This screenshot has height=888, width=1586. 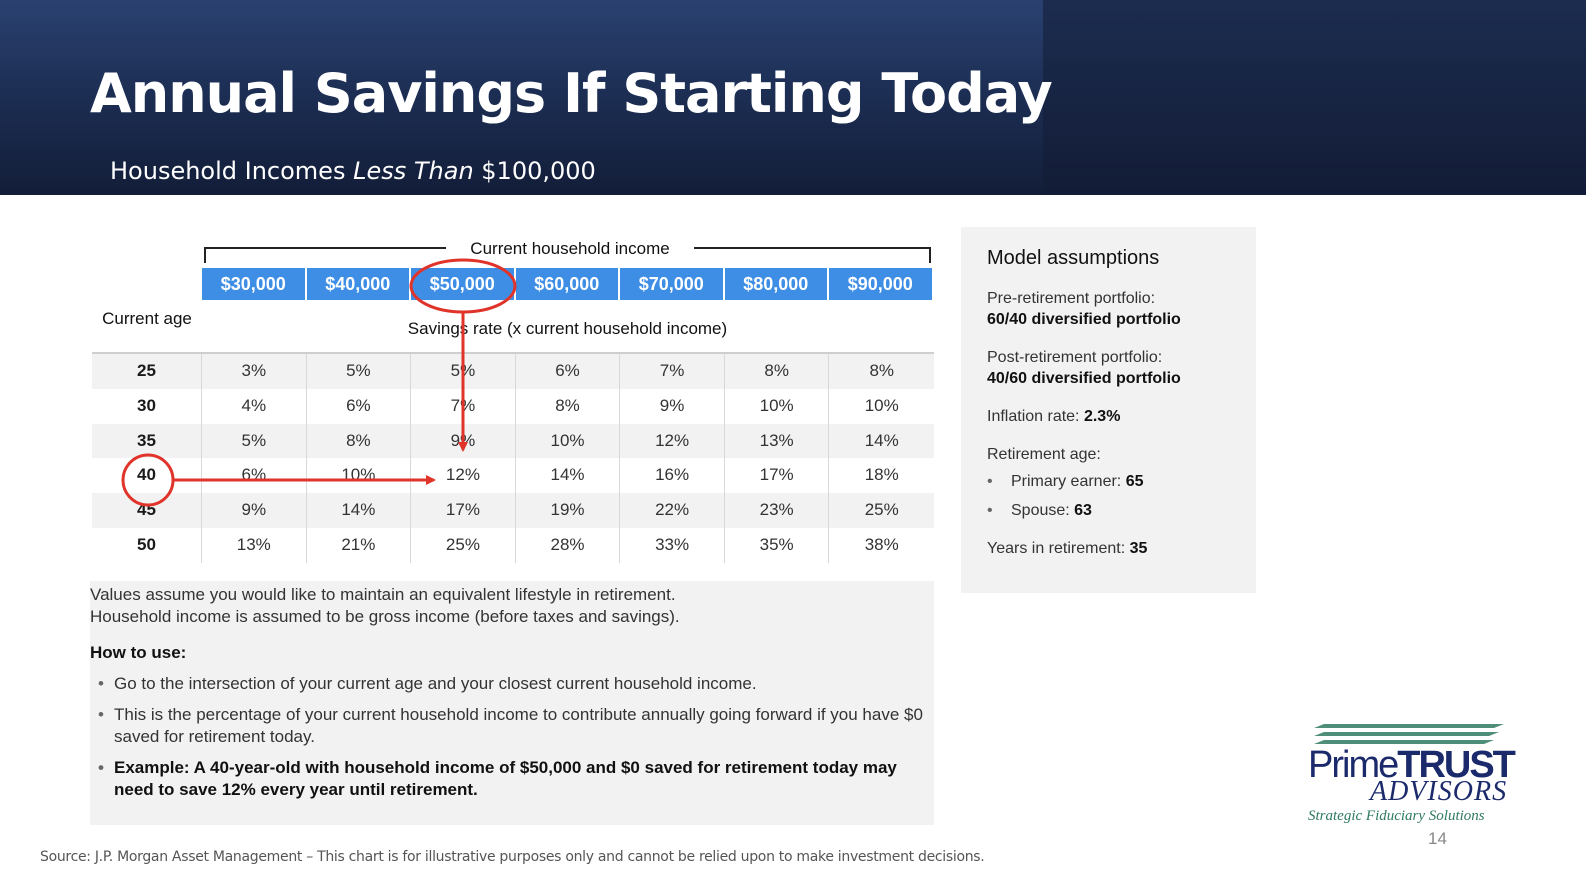 What do you see at coordinates (571, 93) in the screenshot?
I see `page-title: Annual Savings If Starting Today` at bounding box center [571, 93].